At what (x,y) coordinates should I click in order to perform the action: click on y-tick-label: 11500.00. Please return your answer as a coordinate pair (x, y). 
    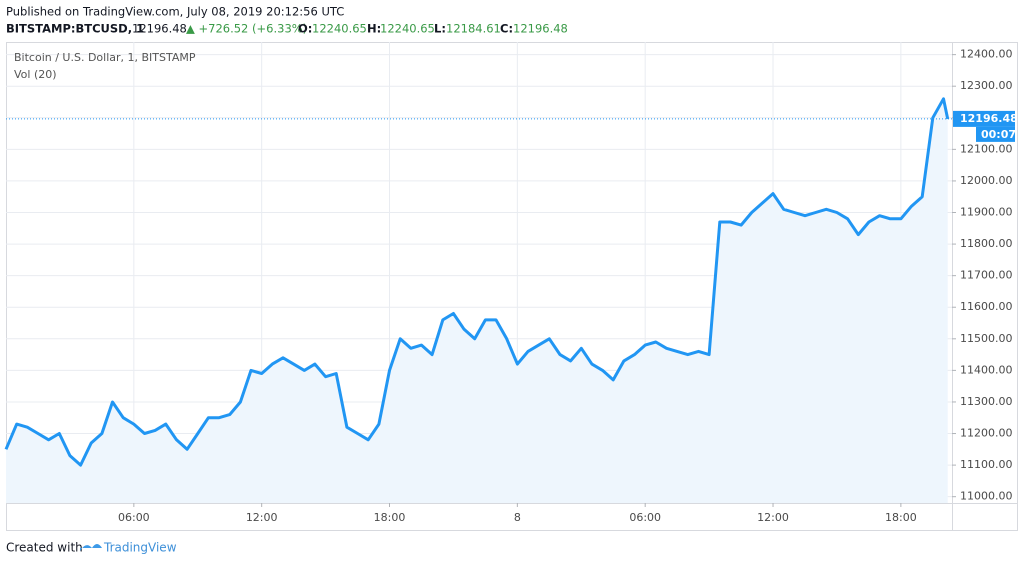
    Looking at the image, I should click on (986, 338).